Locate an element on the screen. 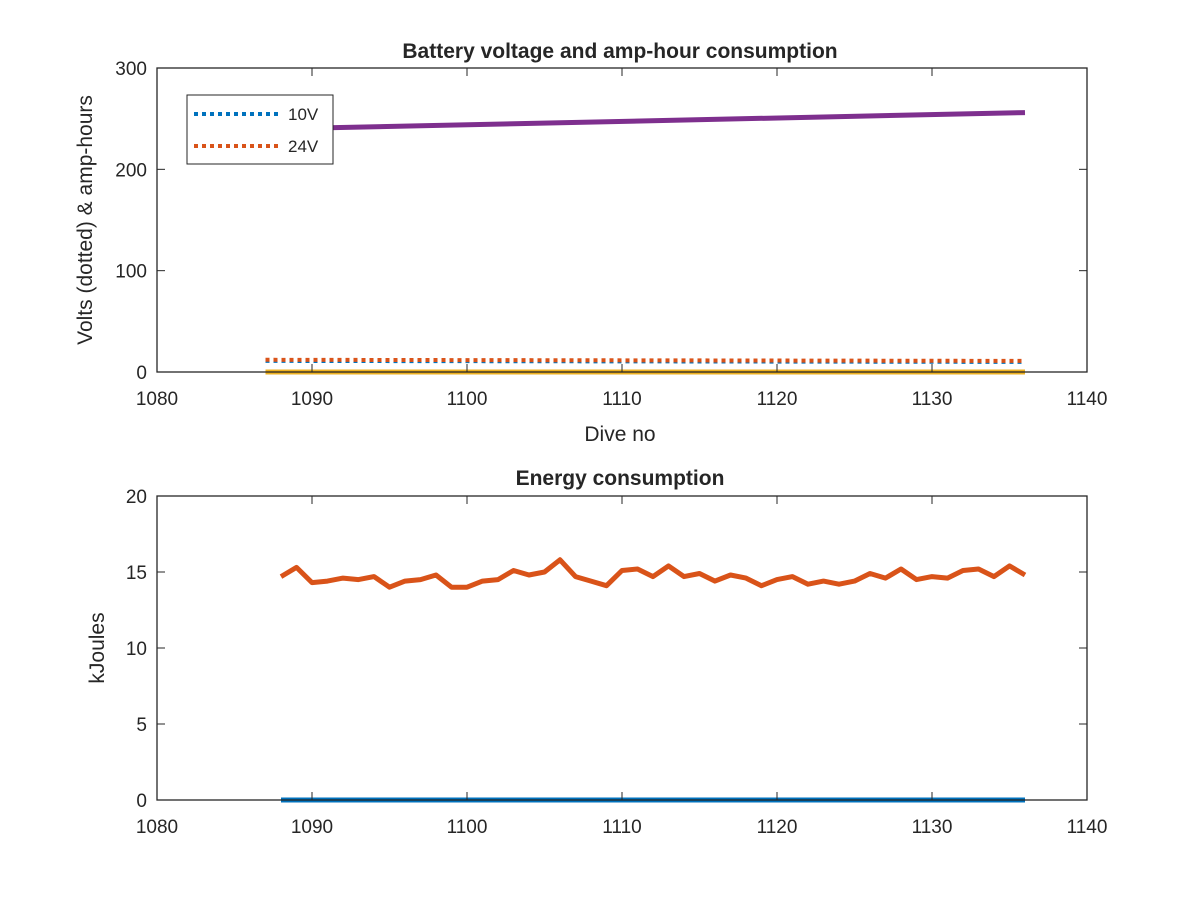 Image resolution: width=1200 pixels, height=905 pixels. legend: 10V 24V is located at coordinates (260, 129).